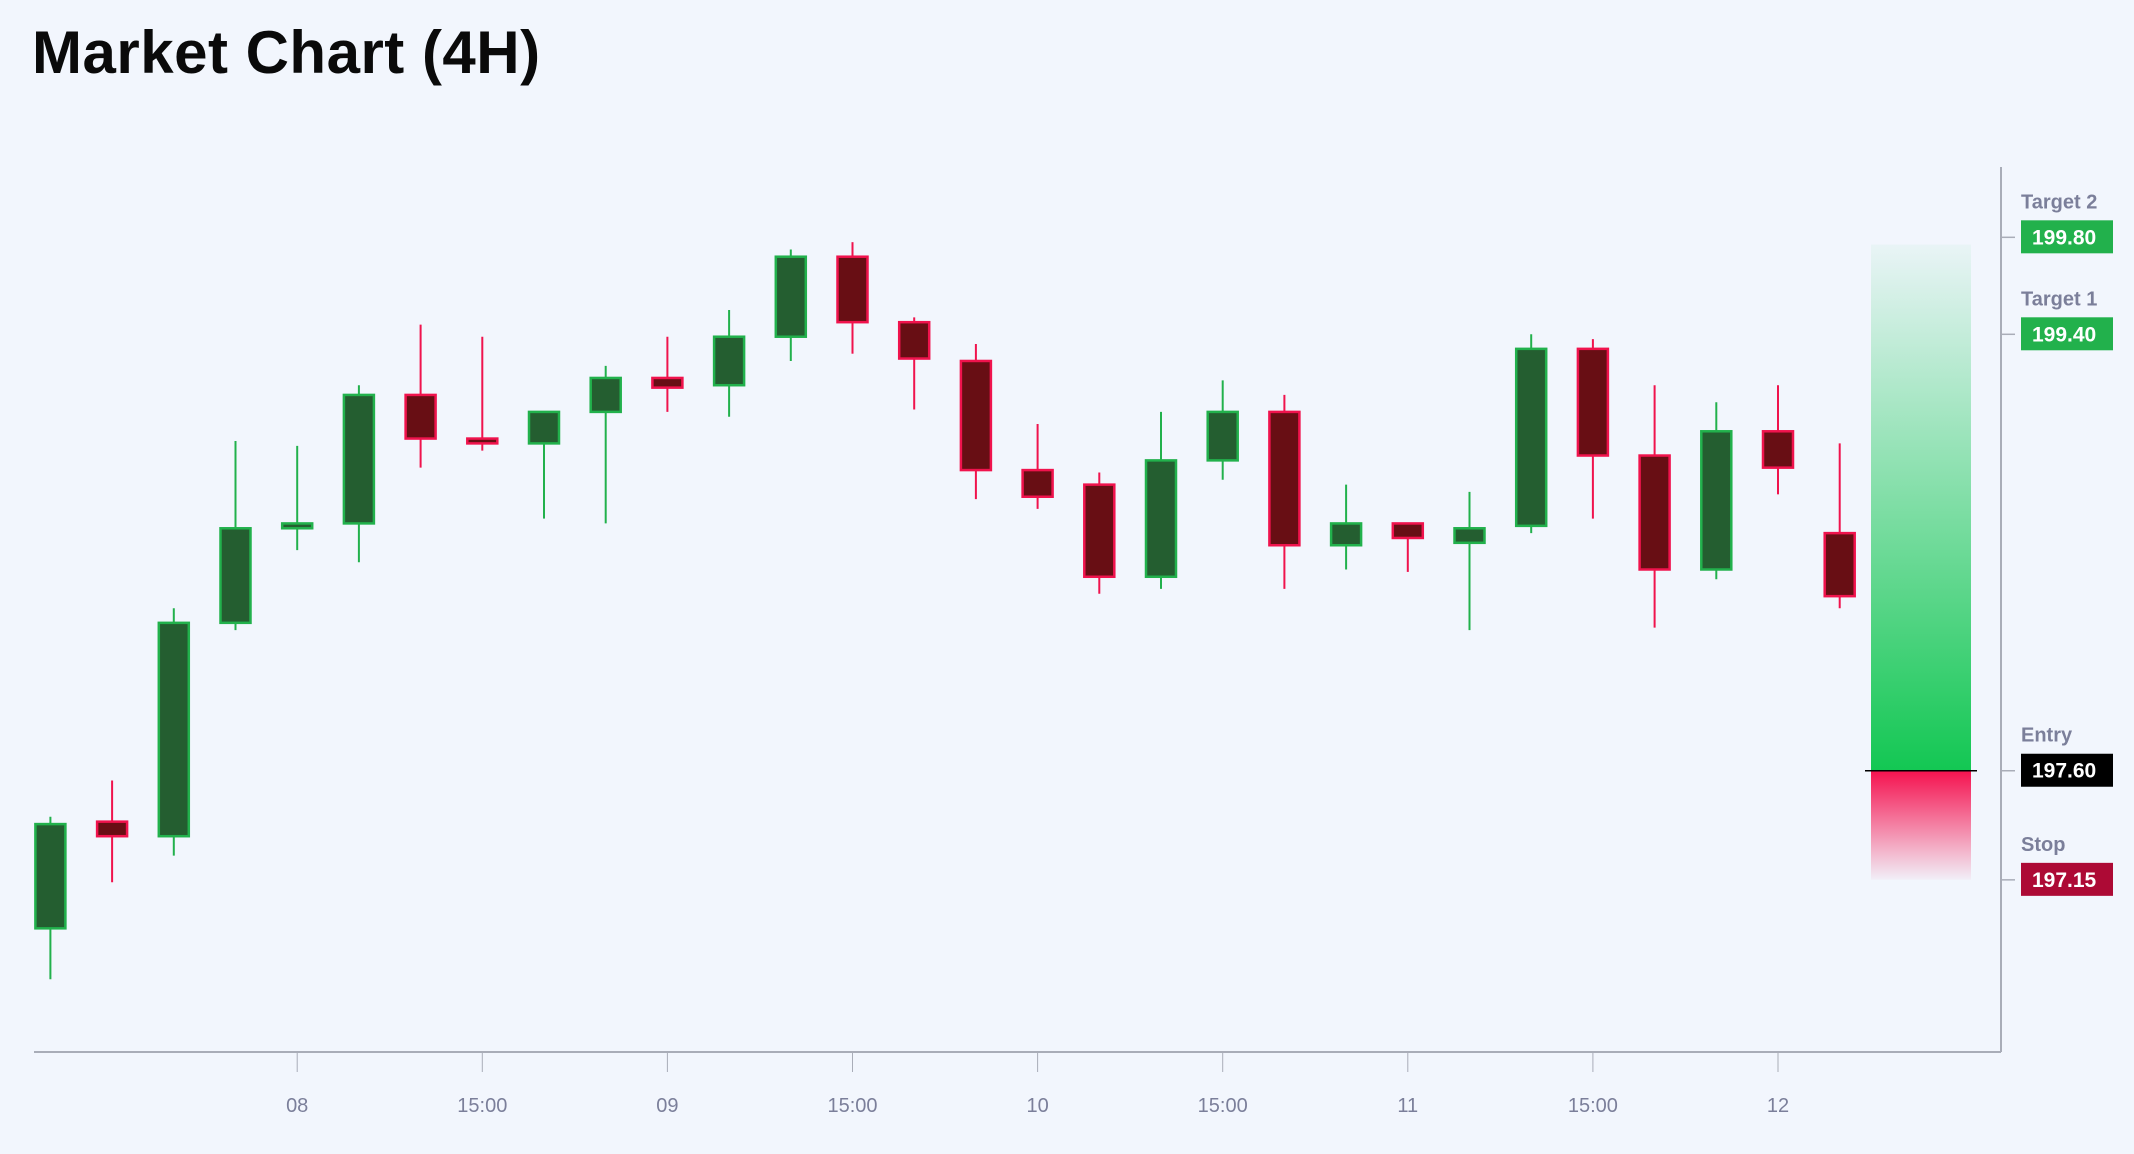 The image size is (2134, 1154). Describe the element at coordinates (2064, 237) in the screenshot. I see `level-value: 199.80` at that location.